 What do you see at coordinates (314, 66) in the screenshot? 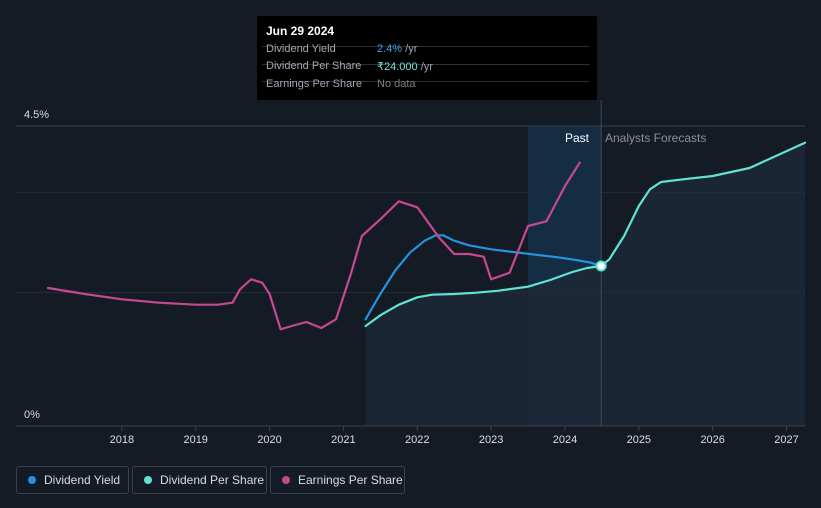
I see `tooltip-label: Dividend Per Share` at bounding box center [314, 66].